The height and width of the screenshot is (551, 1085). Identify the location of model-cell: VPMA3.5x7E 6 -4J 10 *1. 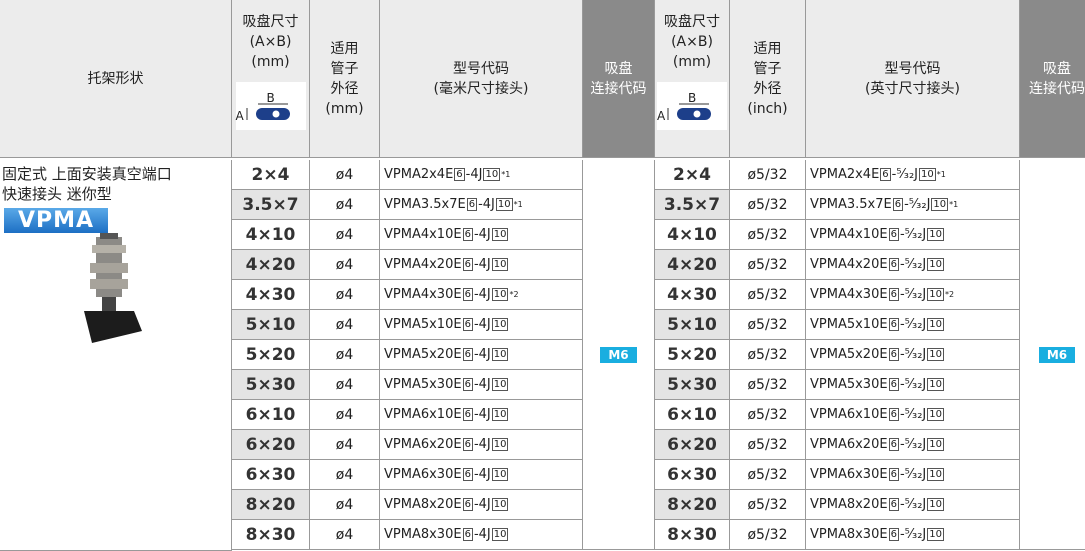
(481, 205).